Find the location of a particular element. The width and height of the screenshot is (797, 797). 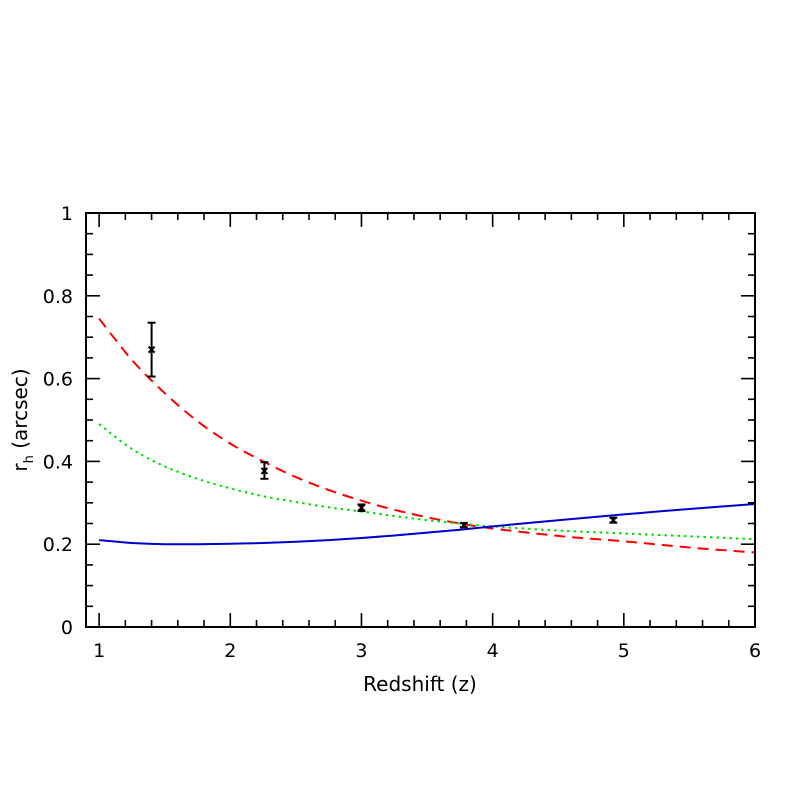

y-tick-label: 0.8 is located at coordinates (58, 297).